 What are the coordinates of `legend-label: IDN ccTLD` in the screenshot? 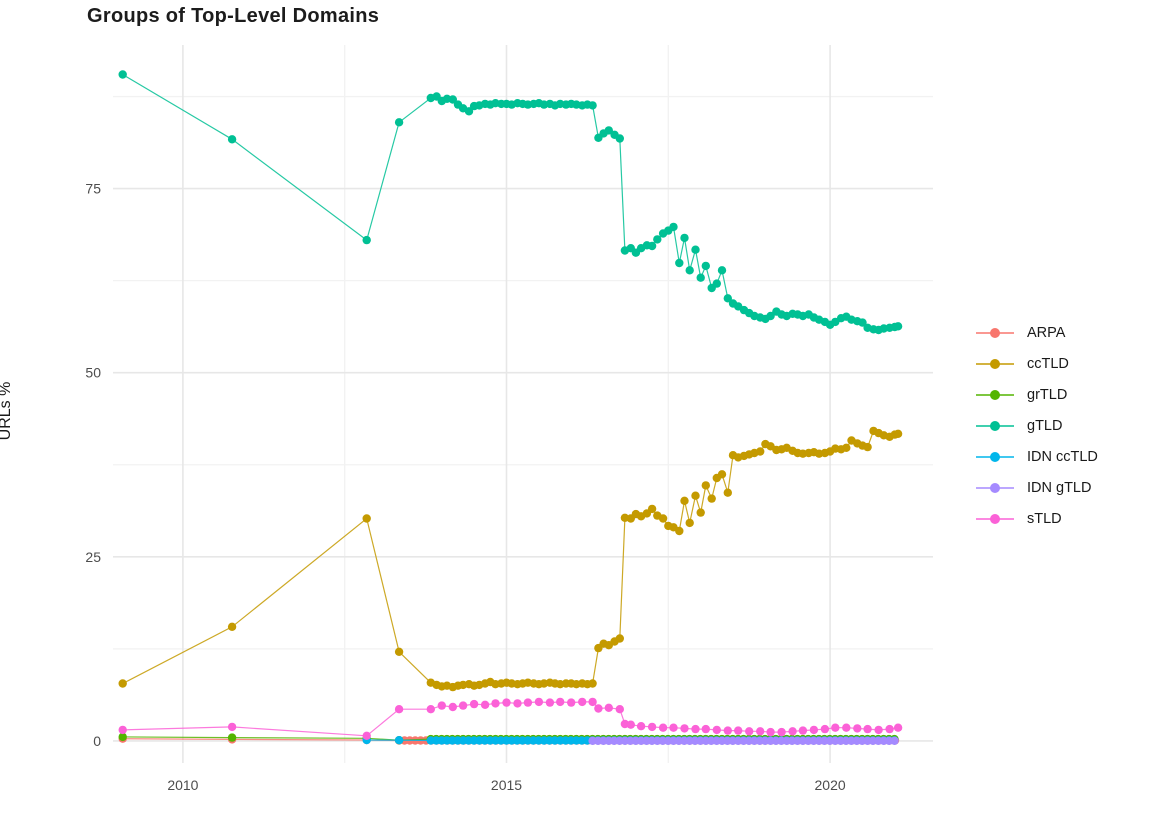 It's located at (1062, 456).